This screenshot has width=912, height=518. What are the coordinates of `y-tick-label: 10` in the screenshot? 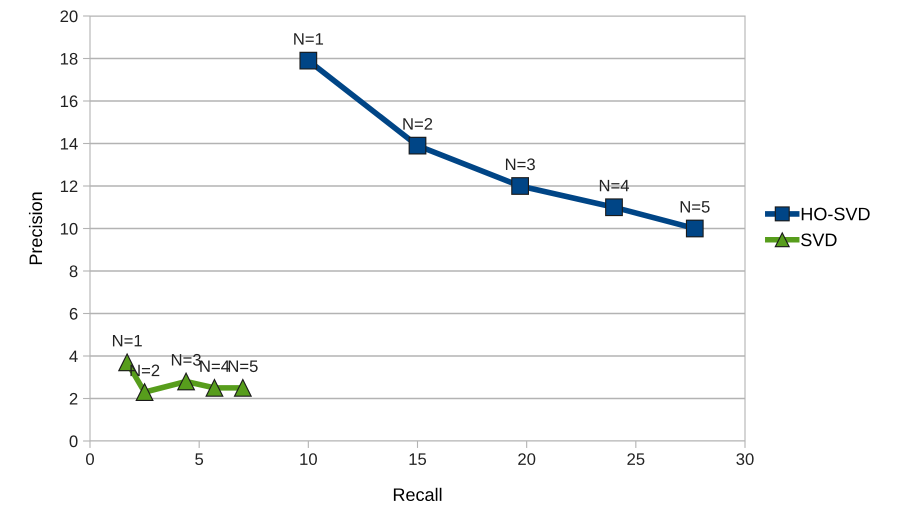 It's located at (69, 228).